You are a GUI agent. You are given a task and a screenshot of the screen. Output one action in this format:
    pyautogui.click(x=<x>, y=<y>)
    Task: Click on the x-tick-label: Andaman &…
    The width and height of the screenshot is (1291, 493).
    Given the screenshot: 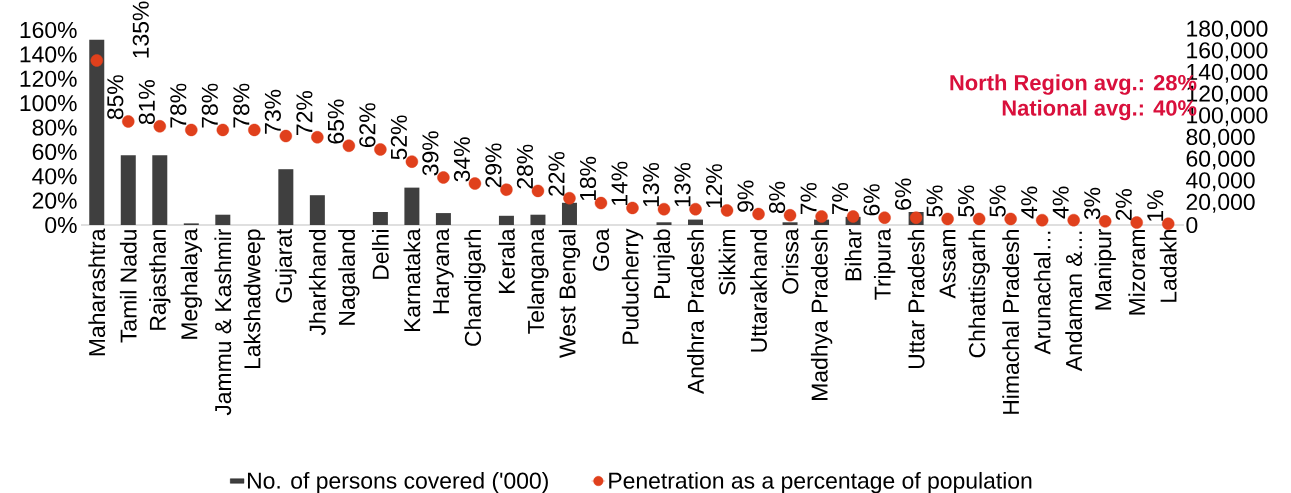 What is the action you would take?
    pyautogui.click(x=1074, y=301)
    